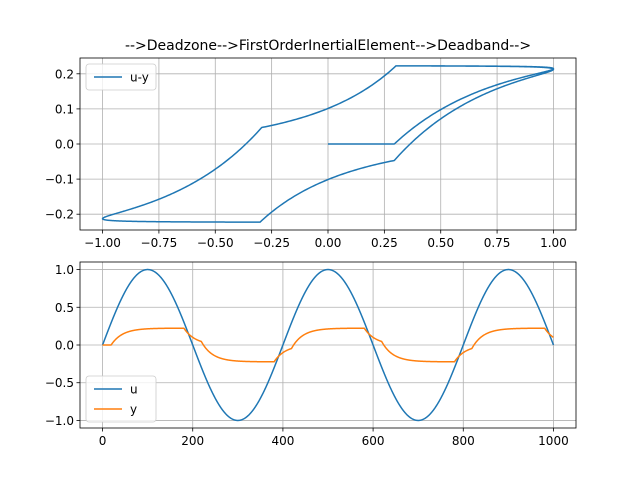  I want to click on legend: uy, so click(121, 399).